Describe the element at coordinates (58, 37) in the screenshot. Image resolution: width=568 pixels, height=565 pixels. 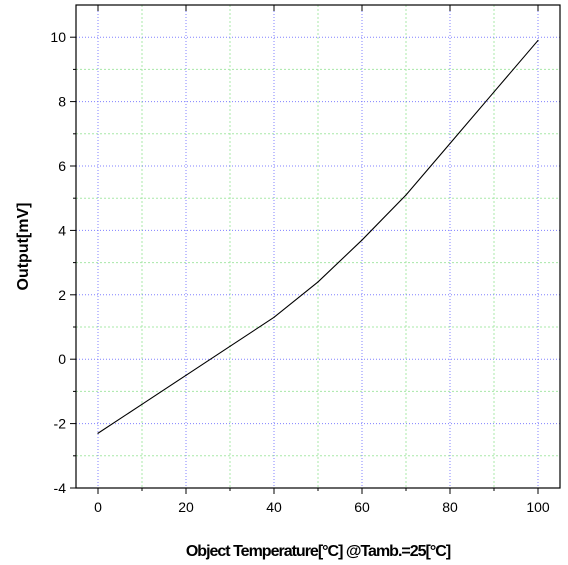
I see `y-tick-label: 10` at that location.